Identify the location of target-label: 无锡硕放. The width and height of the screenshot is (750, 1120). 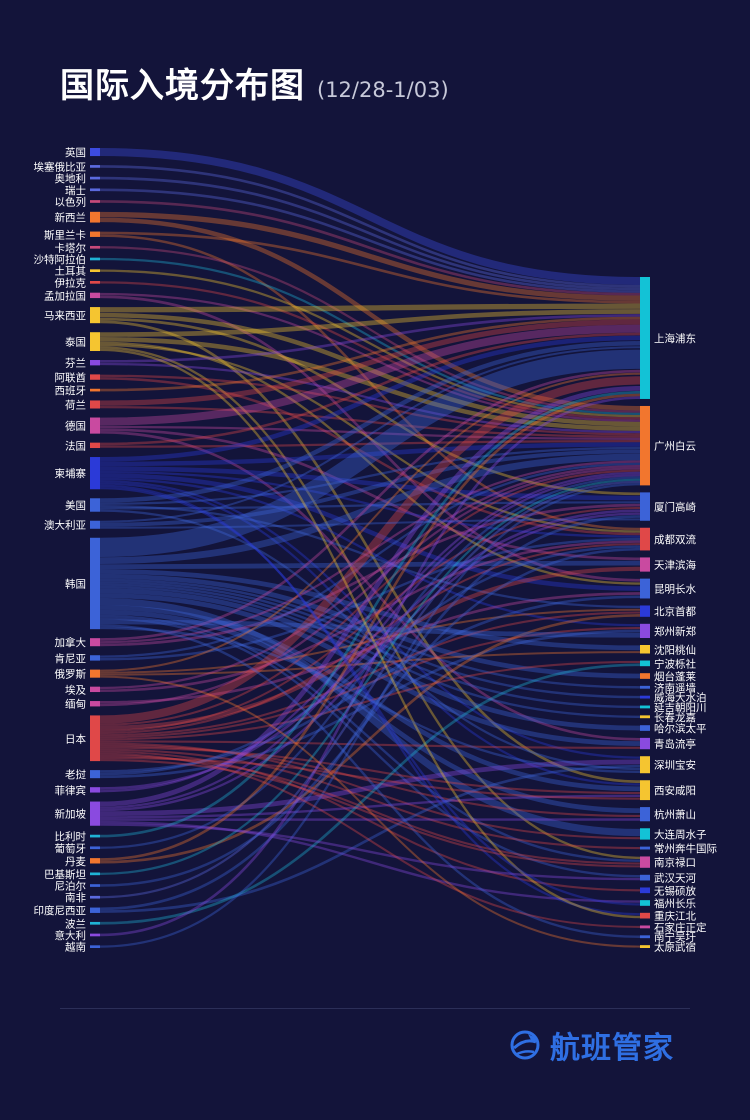
(675, 890).